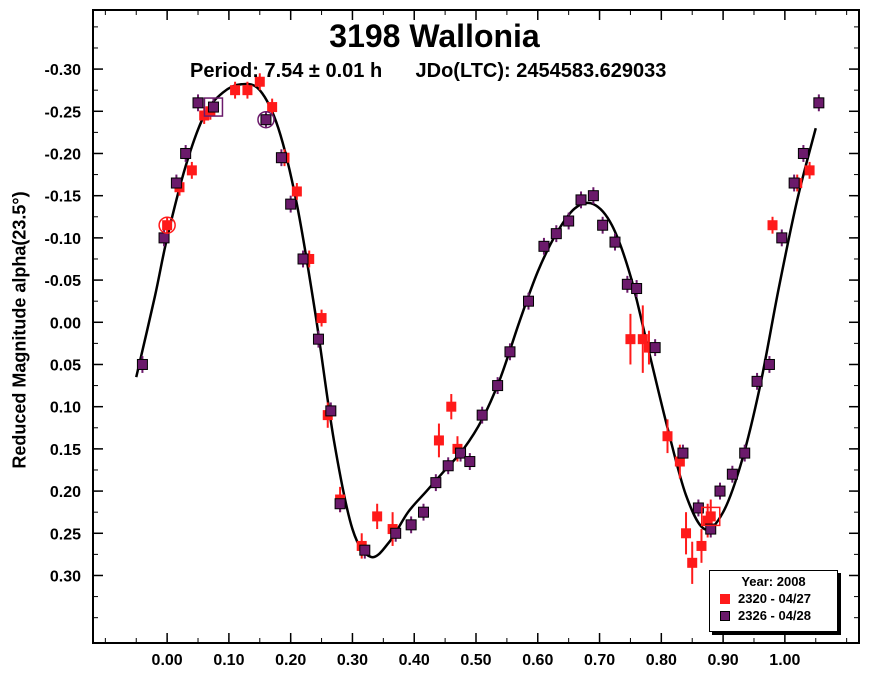  I want to click on x-tick-label: 0.70, so click(599, 660).